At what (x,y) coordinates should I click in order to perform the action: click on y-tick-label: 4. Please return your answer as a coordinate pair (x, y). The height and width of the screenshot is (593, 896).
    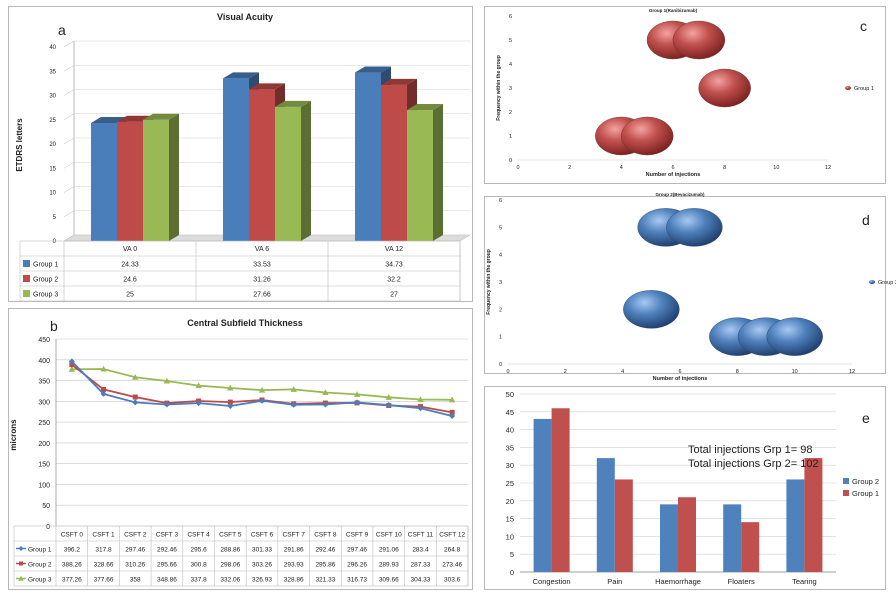
    Looking at the image, I should click on (510, 65).